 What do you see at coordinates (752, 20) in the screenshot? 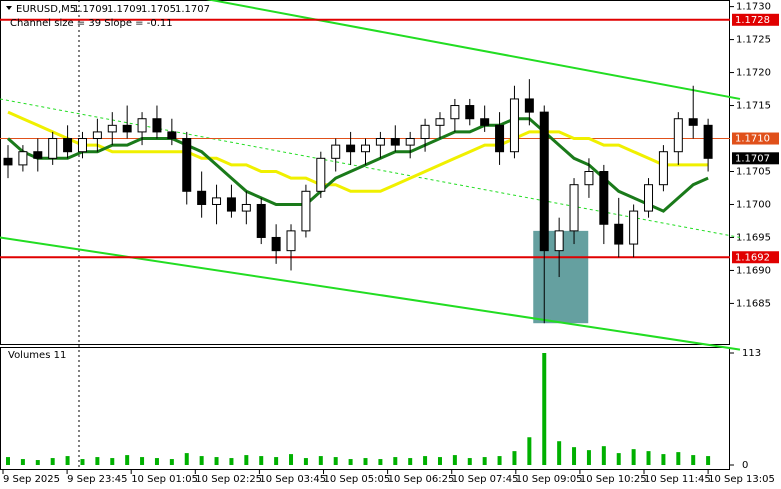
I see `level-label: 1.1728` at bounding box center [752, 20].